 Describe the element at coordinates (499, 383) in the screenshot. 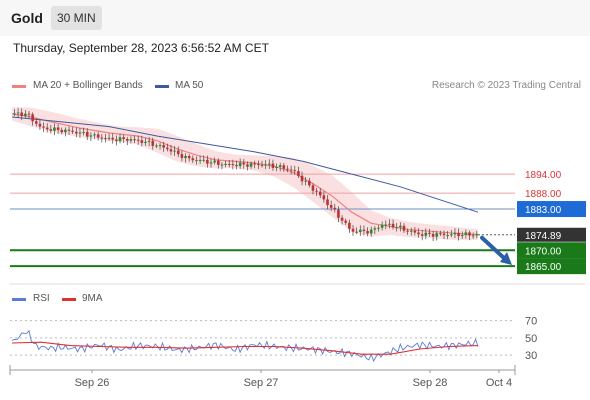

I see `x-tick-label: Oct 4` at that location.